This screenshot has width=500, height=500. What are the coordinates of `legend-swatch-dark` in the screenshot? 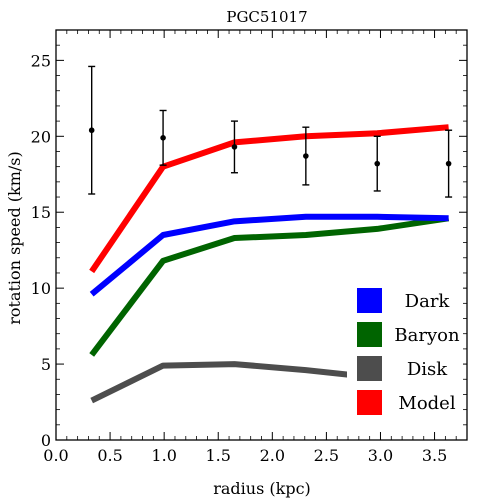 It's located at (369, 300).